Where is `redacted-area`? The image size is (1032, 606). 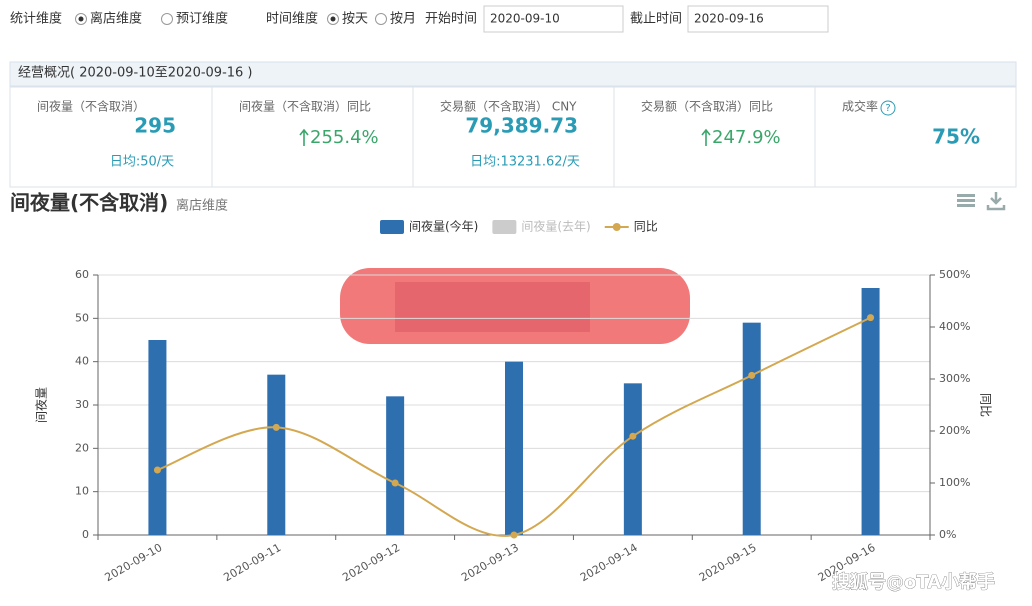 redacted-area is located at coordinates (515, 306).